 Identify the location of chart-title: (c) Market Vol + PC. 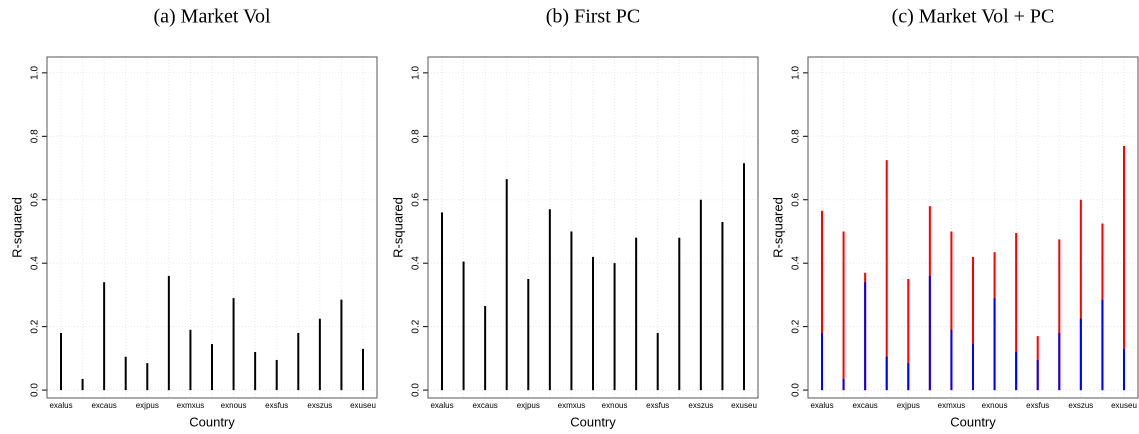
(973, 17).